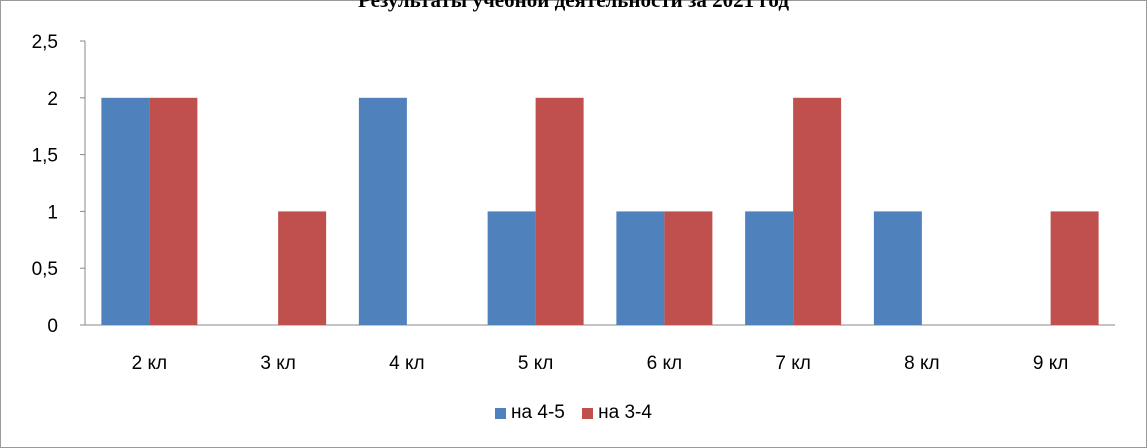 The image size is (1147, 448). Describe the element at coordinates (52, 326) in the screenshot. I see `y-tick-label: 0` at that location.